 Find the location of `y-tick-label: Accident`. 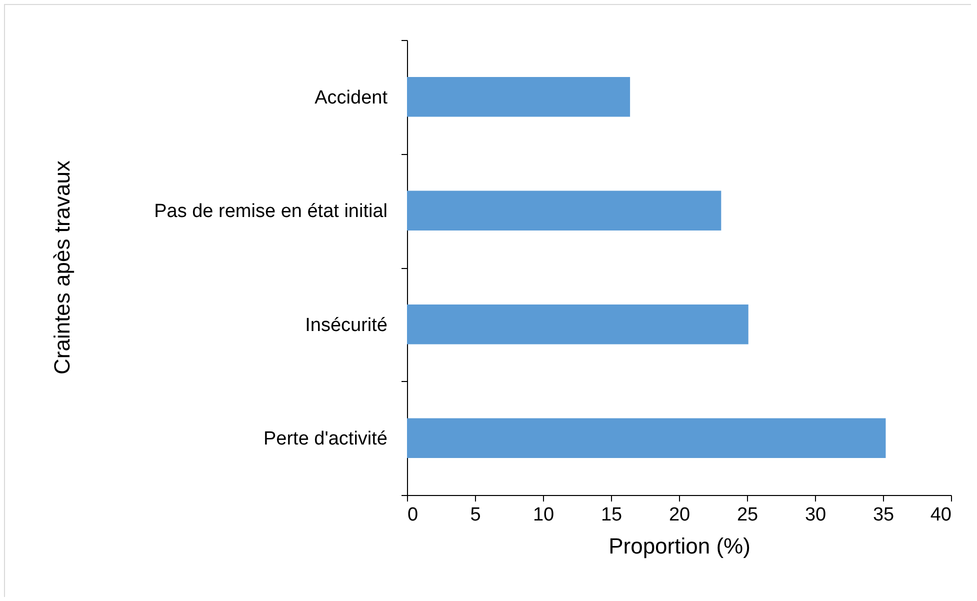

y-tick-label: Accident is located at coordinates (351, 97).